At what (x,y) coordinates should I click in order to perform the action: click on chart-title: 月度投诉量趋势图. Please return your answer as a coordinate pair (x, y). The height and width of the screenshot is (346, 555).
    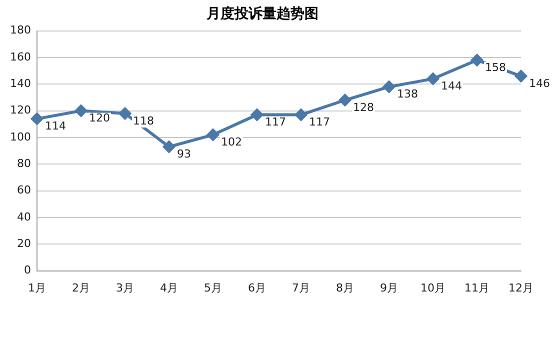
    Looking at the image, I should click on (262, 13).